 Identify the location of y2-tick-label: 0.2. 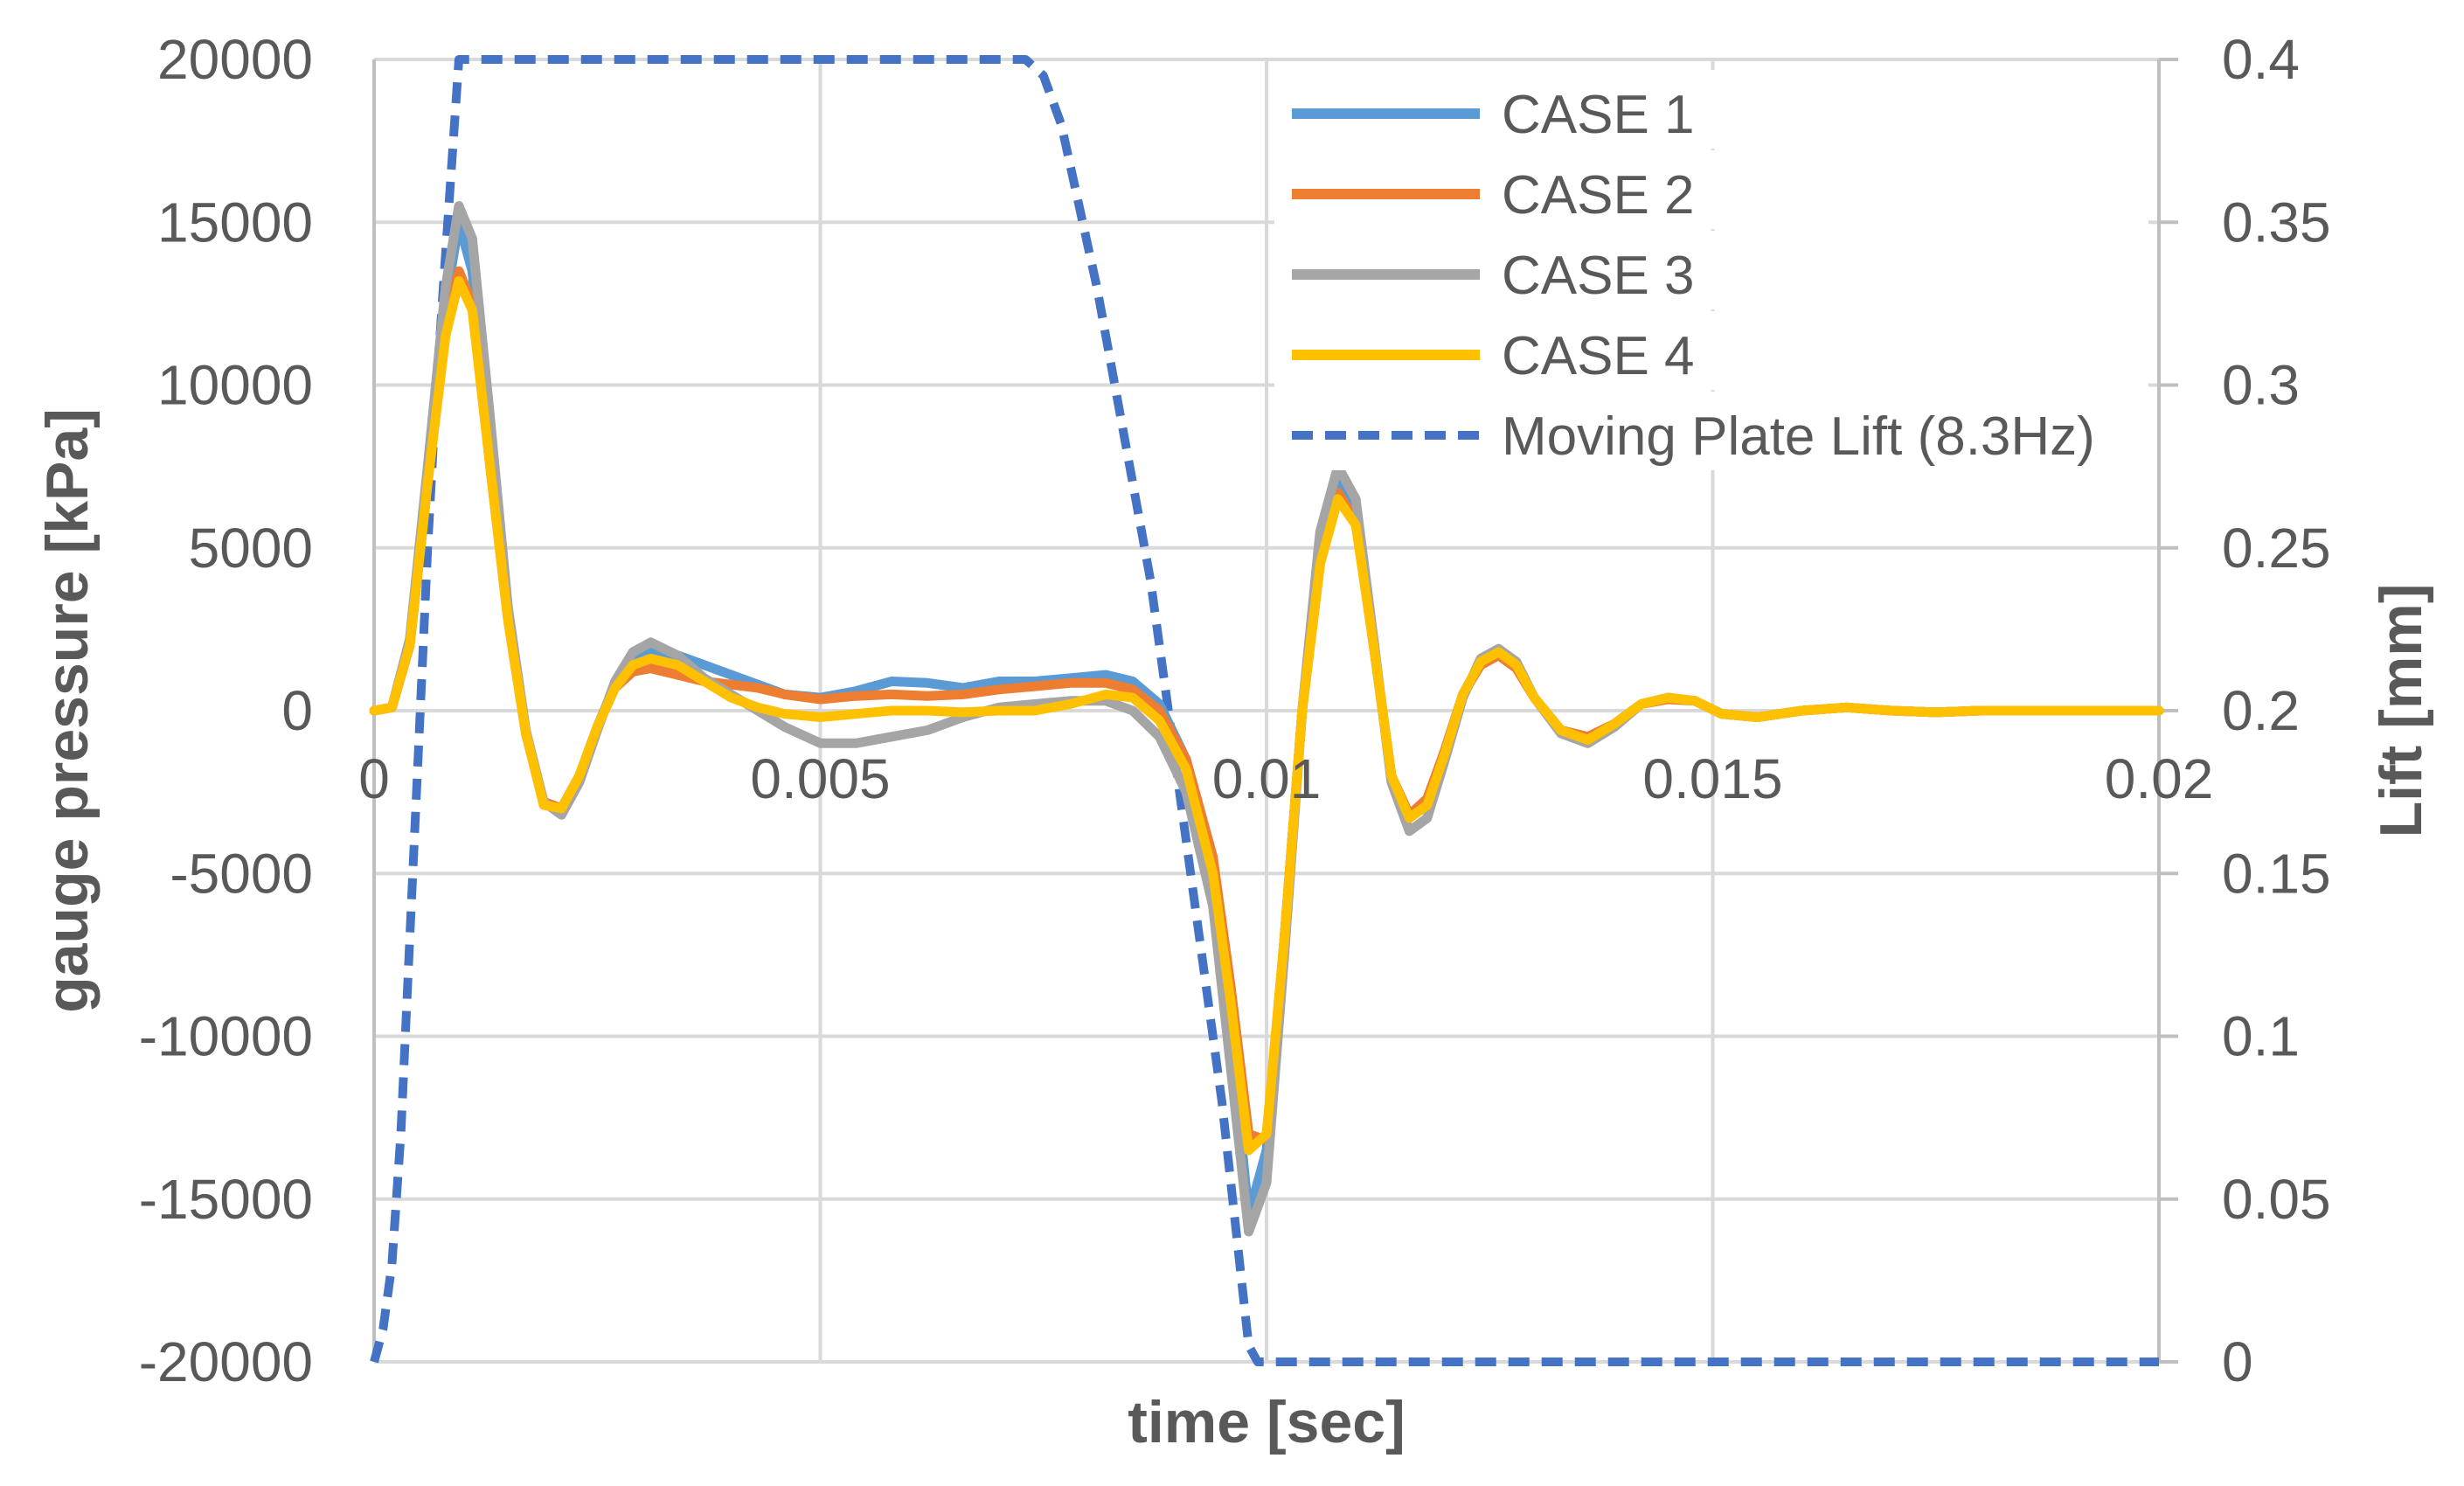
(2261, 710).